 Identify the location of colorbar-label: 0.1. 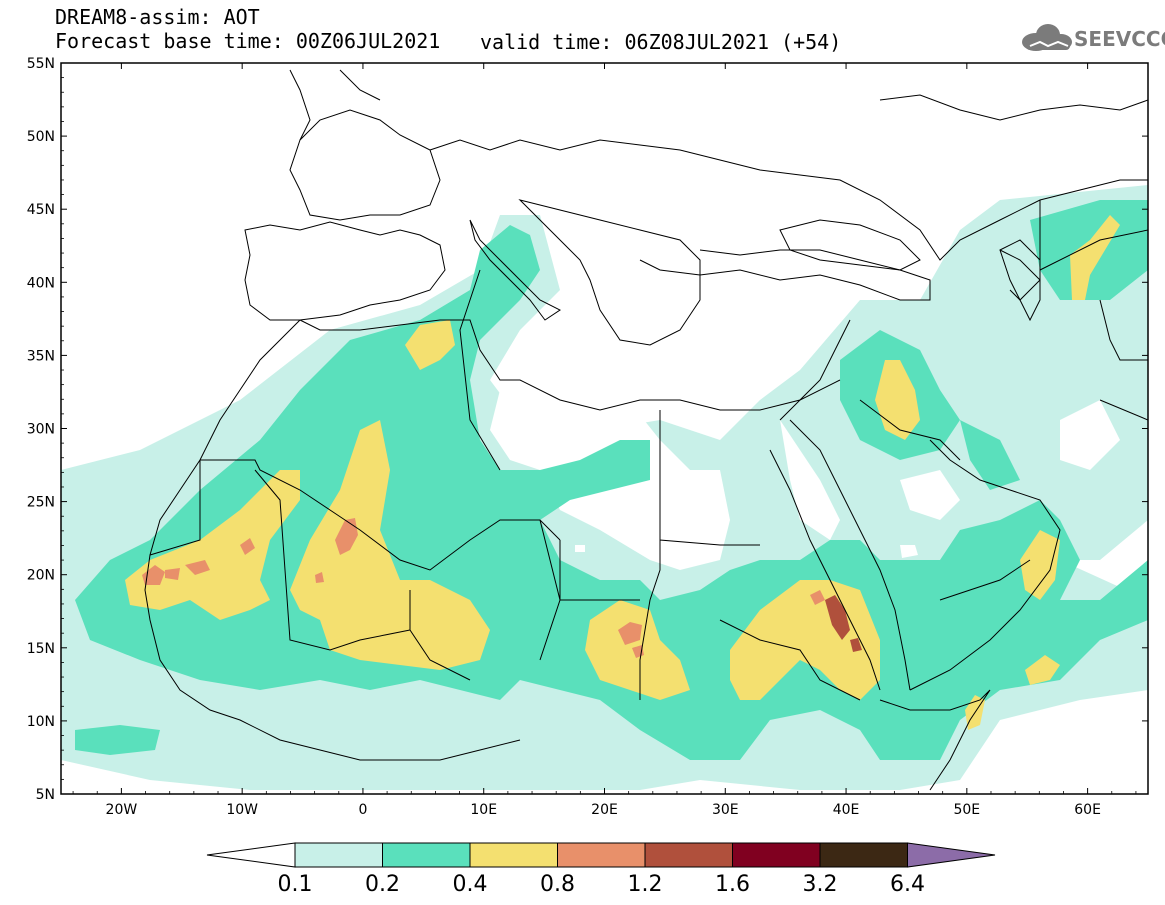
(295, 884).